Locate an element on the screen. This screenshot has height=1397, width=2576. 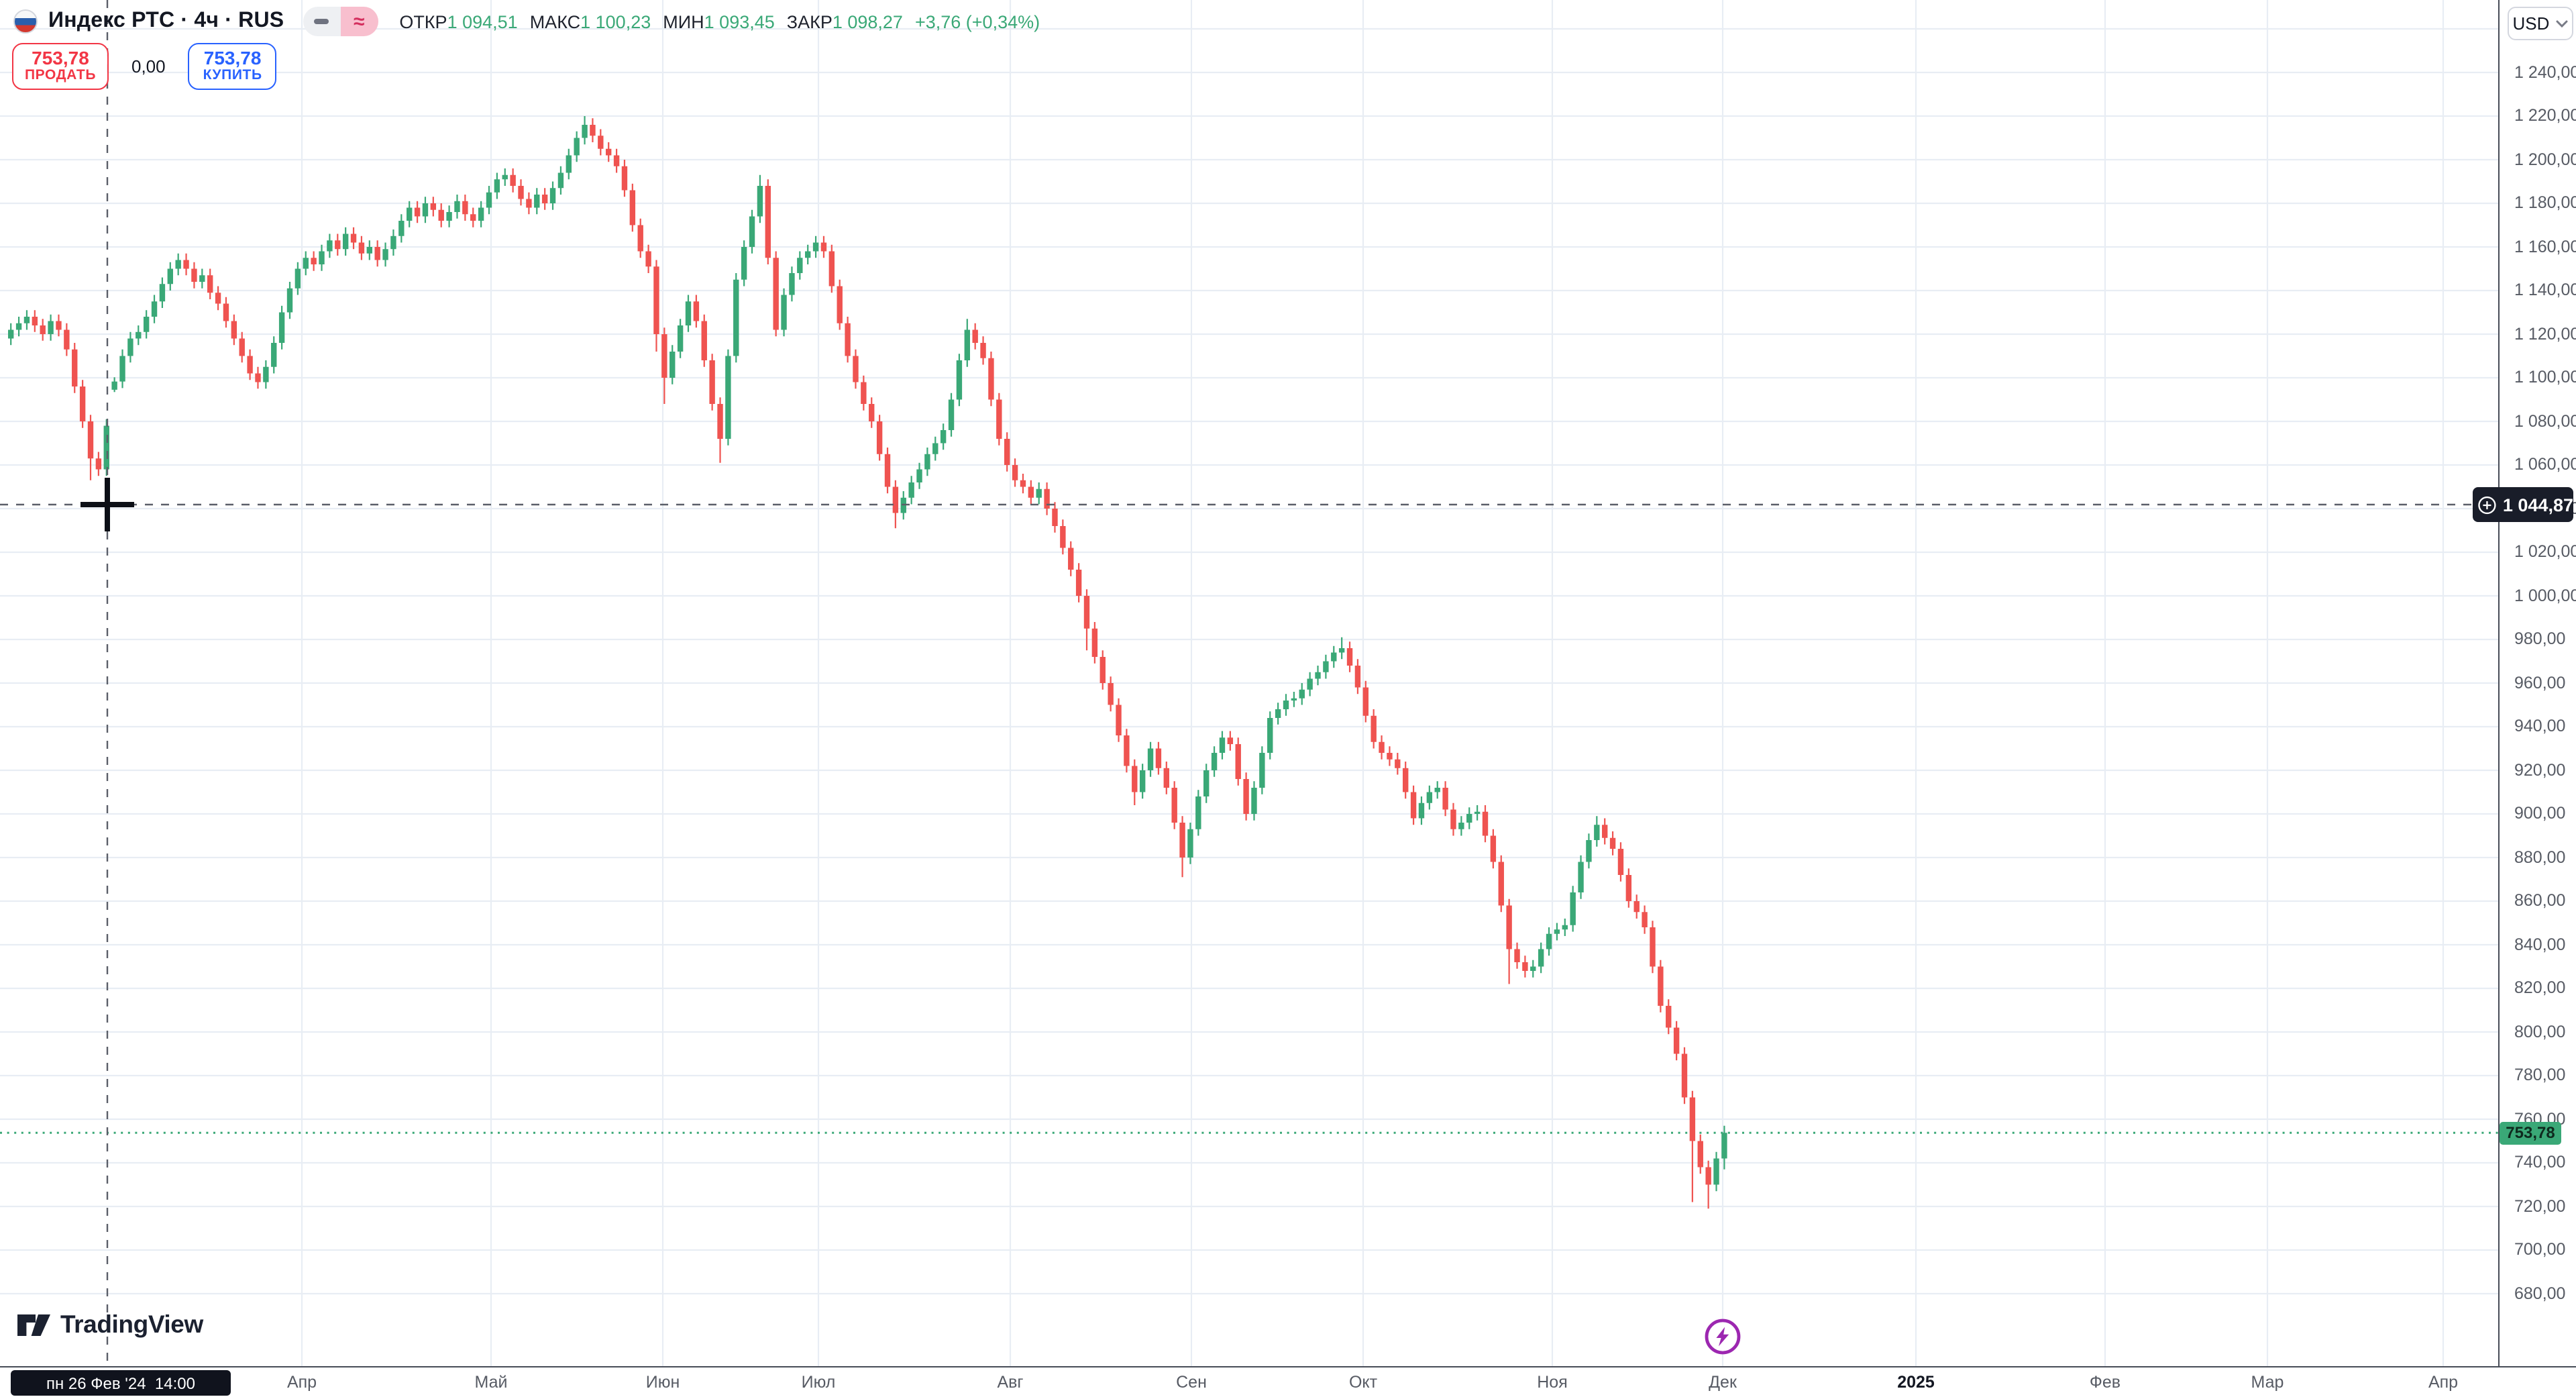
open-label: ОТКР is located at coordinates (423, 21).